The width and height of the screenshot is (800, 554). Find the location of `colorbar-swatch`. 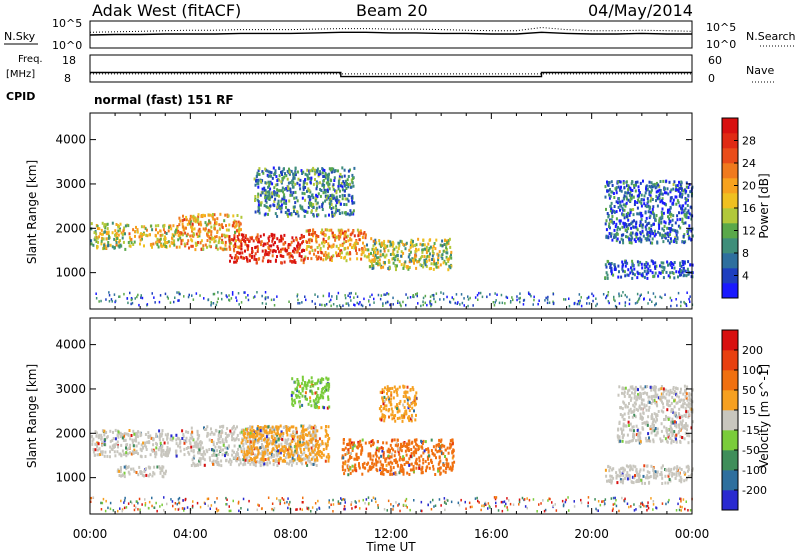

colorbar-swatch is located at coordinates (730, 171).